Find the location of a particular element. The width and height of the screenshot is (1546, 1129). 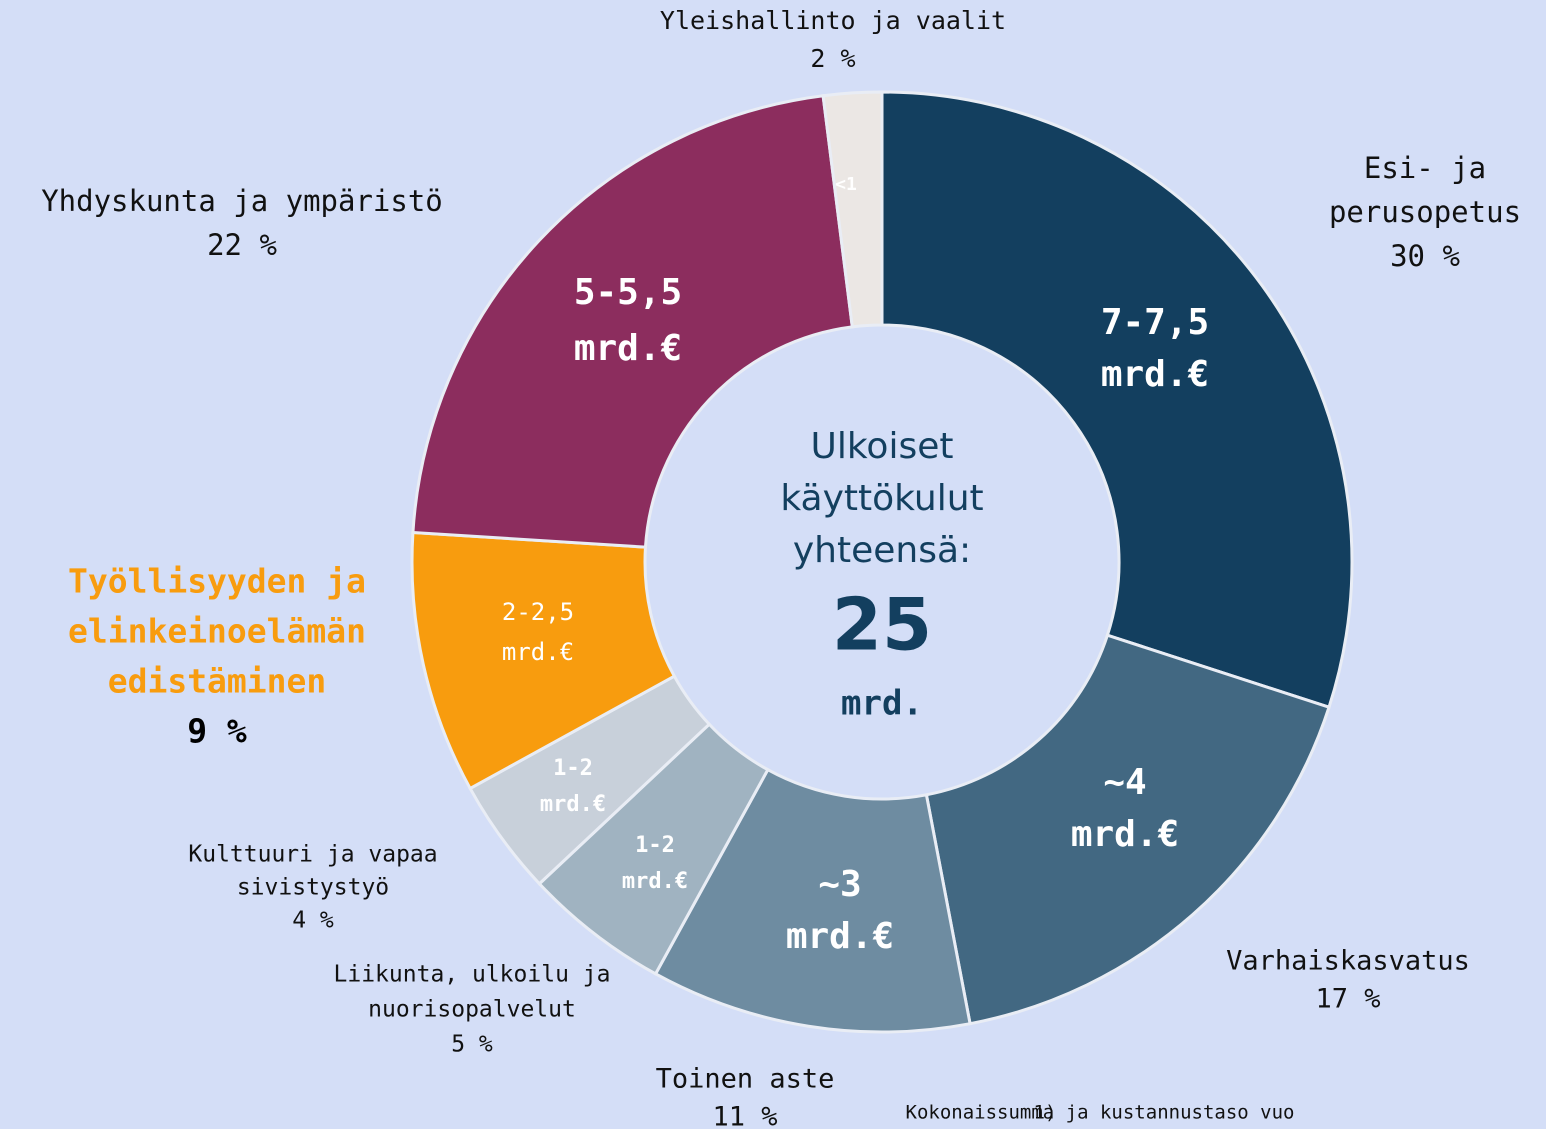

amount-label: 7-7,5 is located at coordinates (1155, 322).